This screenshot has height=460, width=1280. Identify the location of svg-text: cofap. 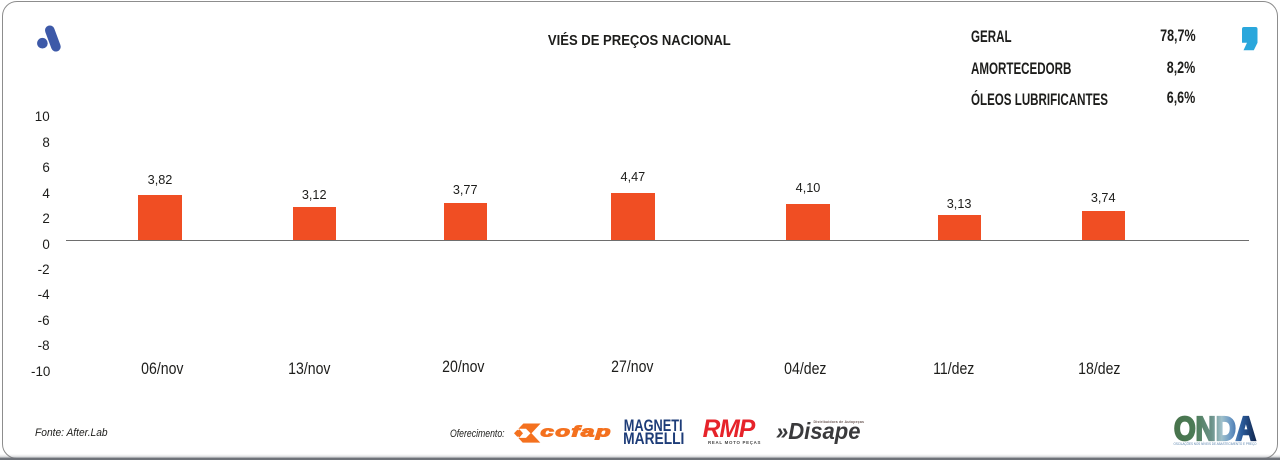
(577, 432).